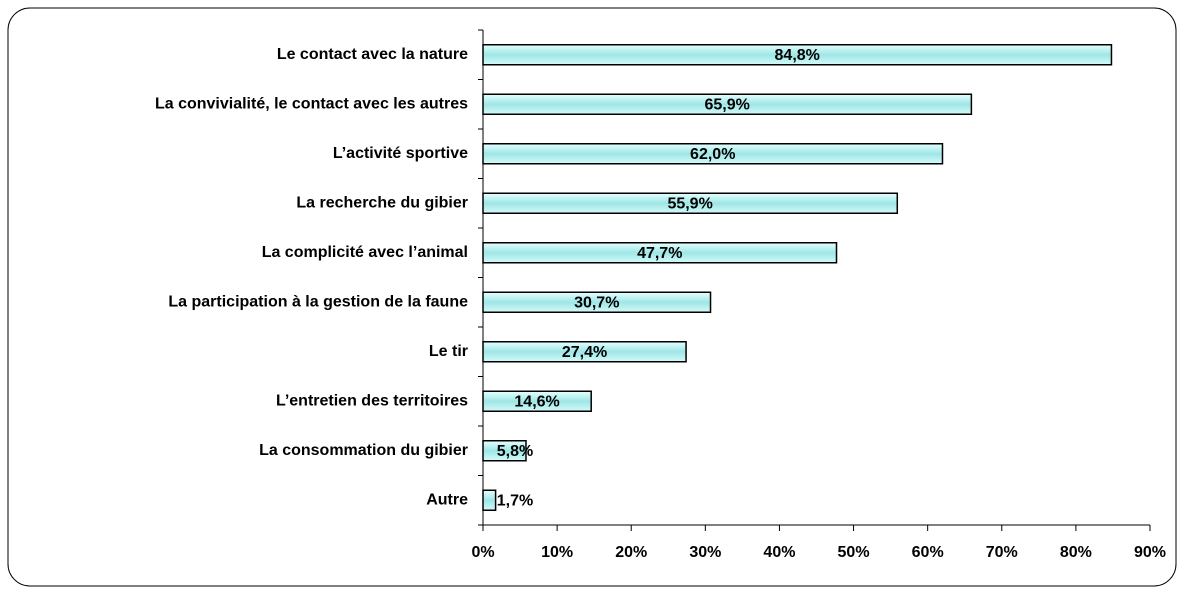 Image resolution: width=1184 pixels, height=590 pixels. I want to click on x-tick-label: 90%, so click(1150, 552).